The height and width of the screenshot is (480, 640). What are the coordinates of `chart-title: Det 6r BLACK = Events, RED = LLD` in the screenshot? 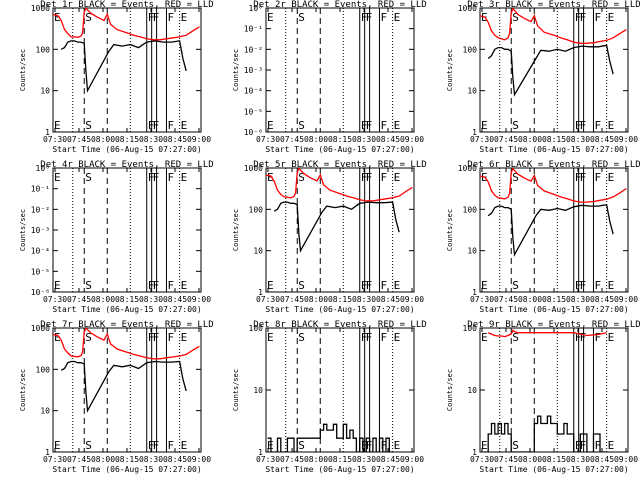 It's located at (553, 165).